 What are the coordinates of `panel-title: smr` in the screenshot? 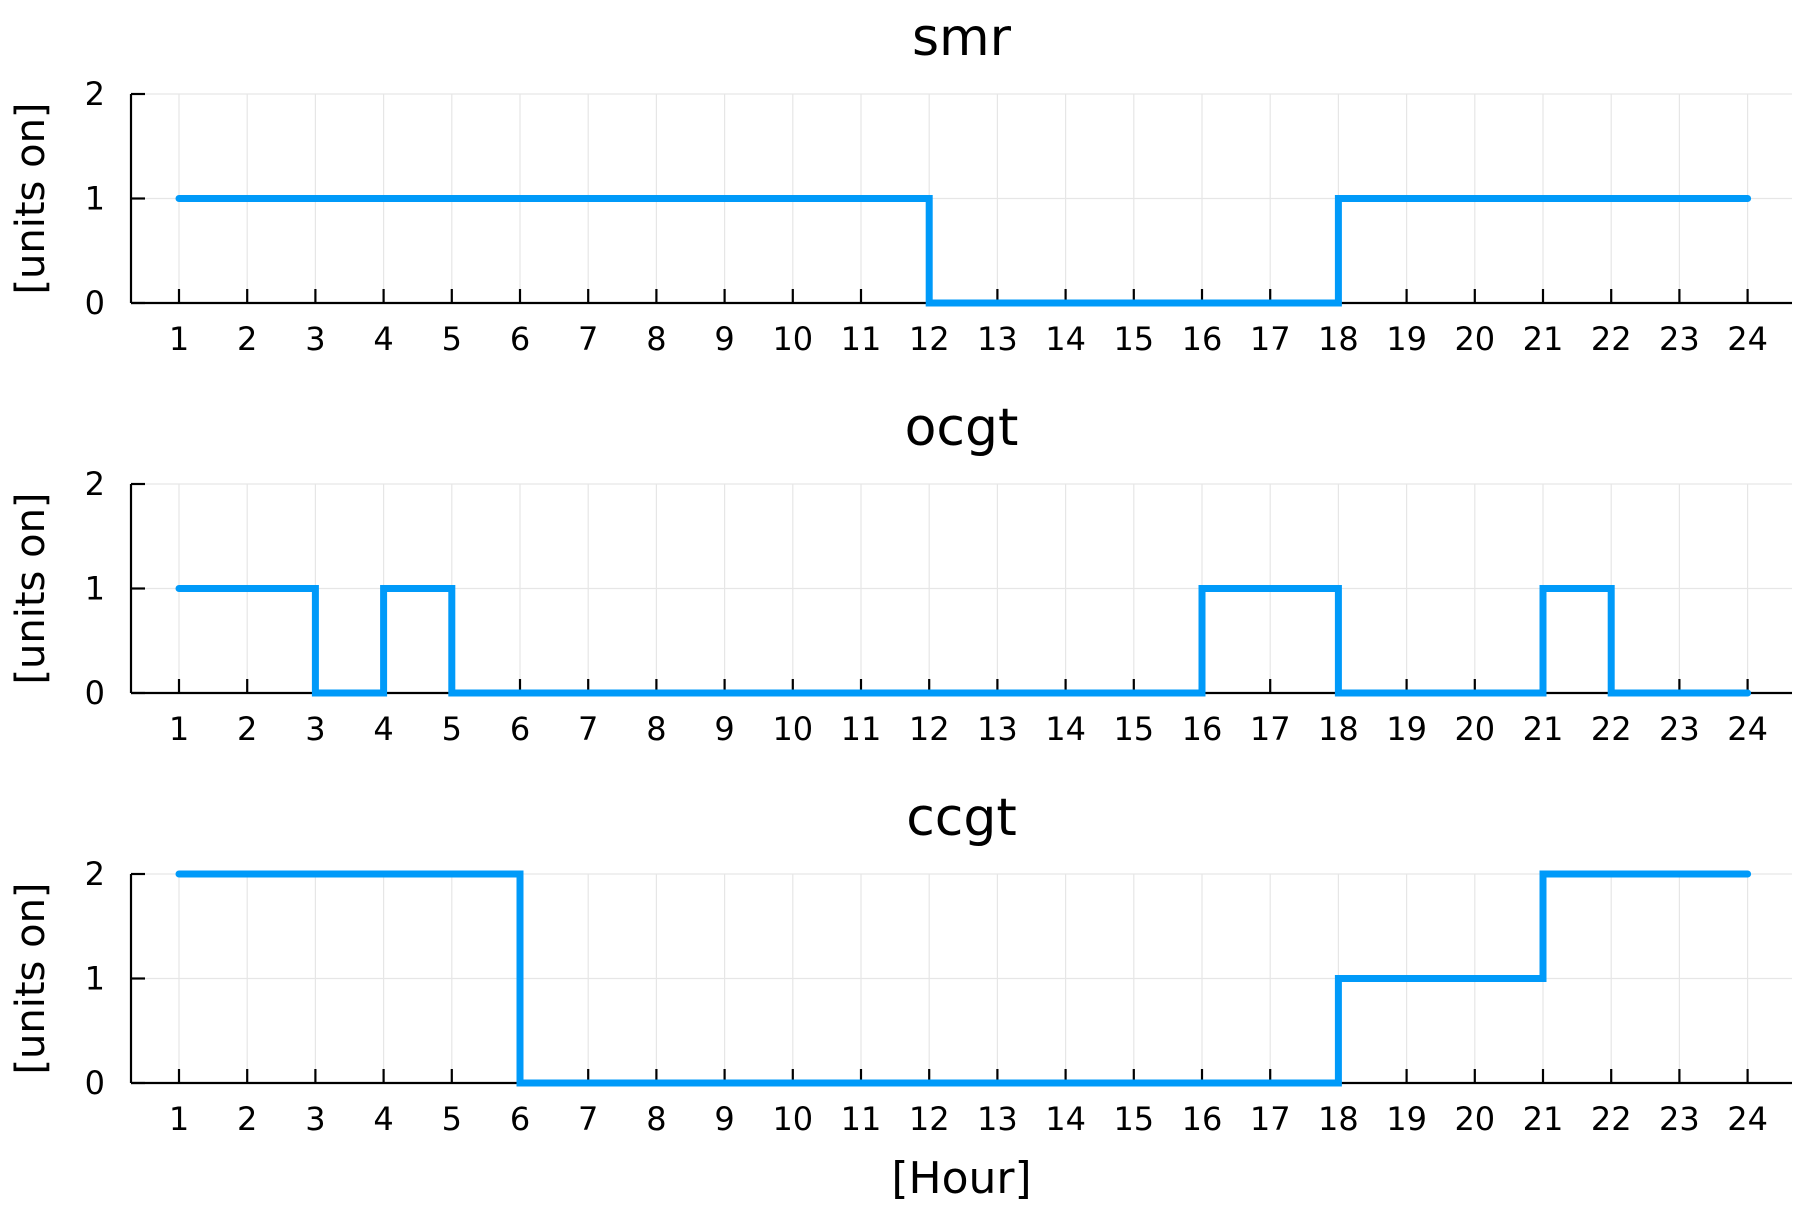 It's located at (962, 38).